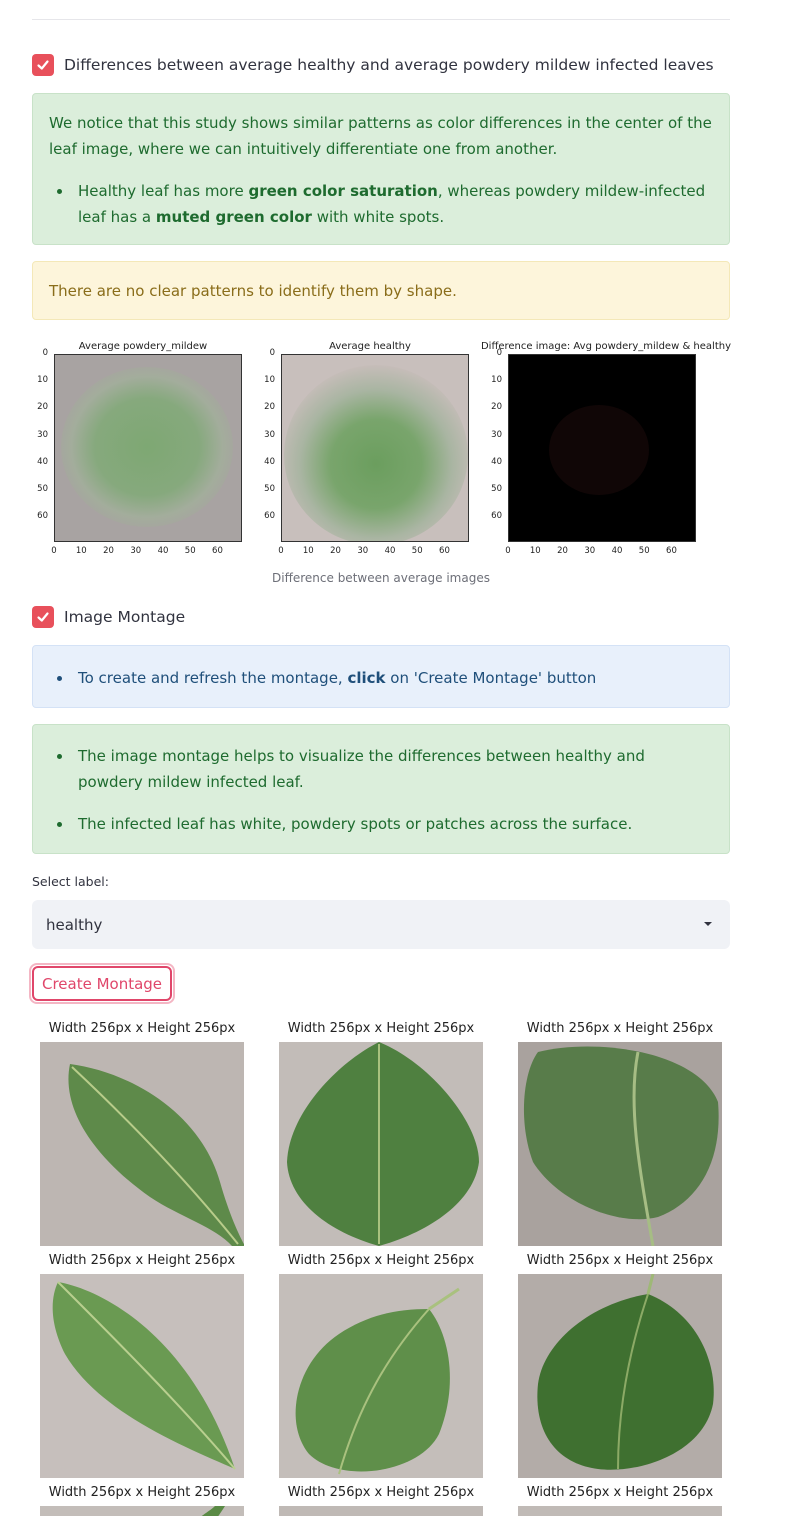 The height and width of the screenshot is (1516, 786). I want to click on plot-title: Average healthy, so click(370, 346).